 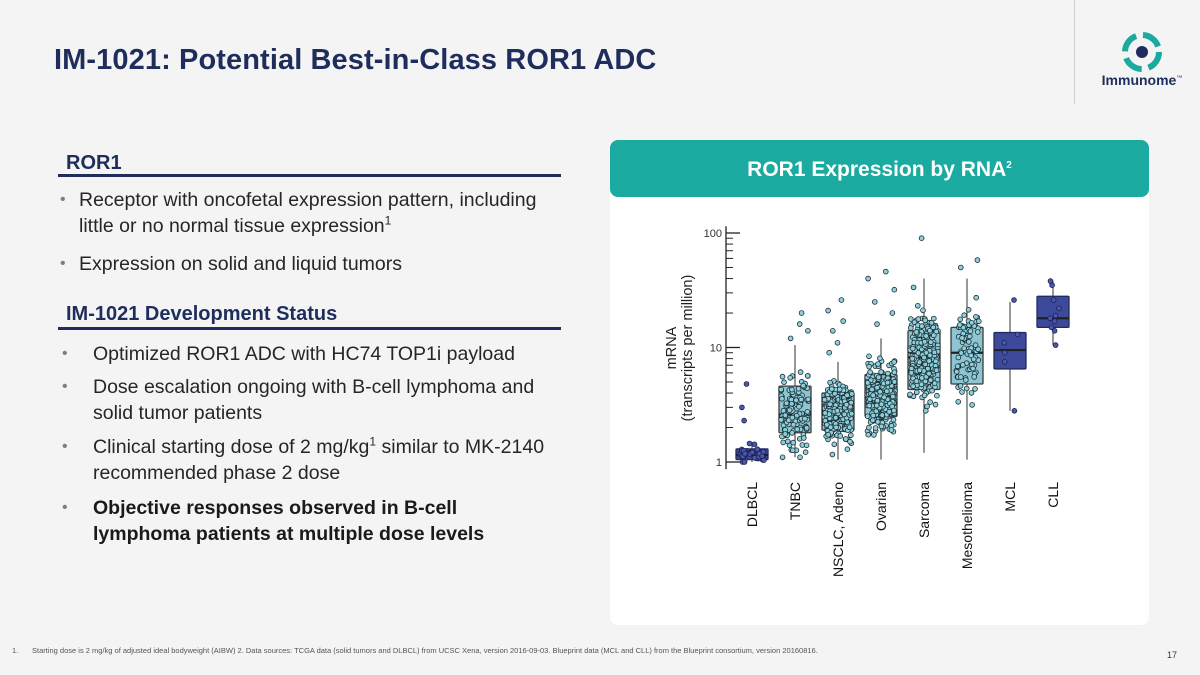 What do you see at coordinates (716, 349) in the screenshot?
I see `y-tick-label: 10` at bounding box center [716, 349].